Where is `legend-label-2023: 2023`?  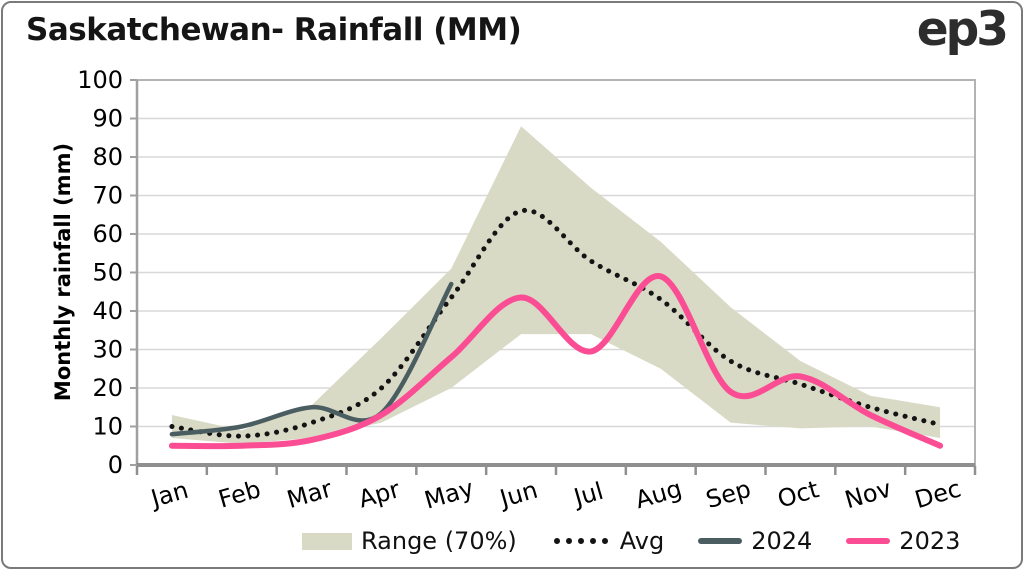 legend-label-2023: 2023 is located at coordinates (930, 541).